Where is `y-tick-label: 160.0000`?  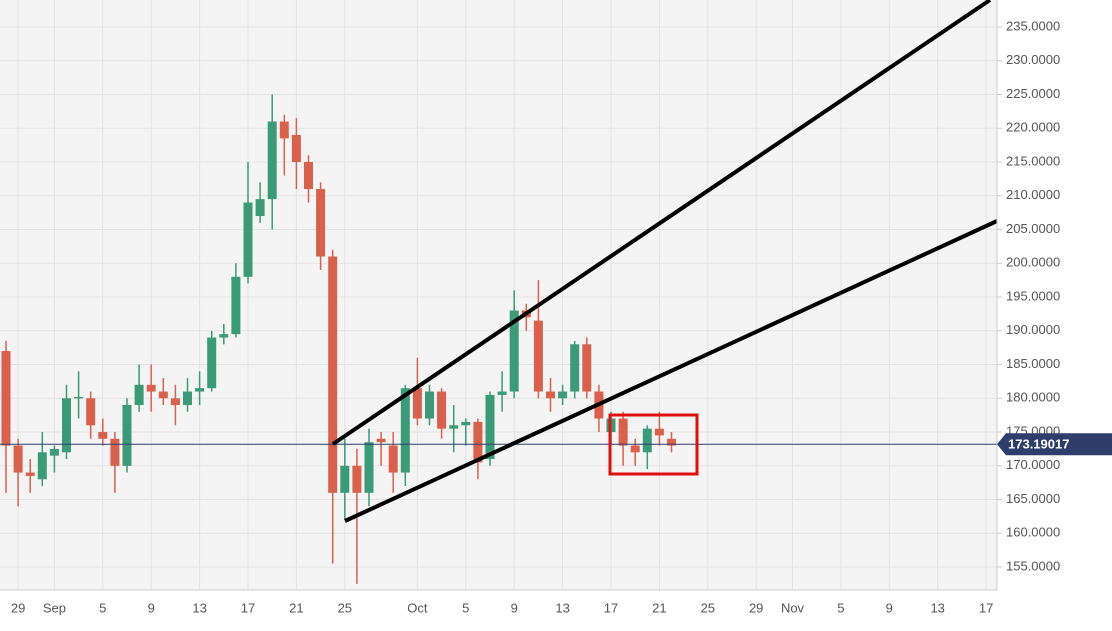 y-tick-label: 160.0000 is located at coordinates (1033, 532).